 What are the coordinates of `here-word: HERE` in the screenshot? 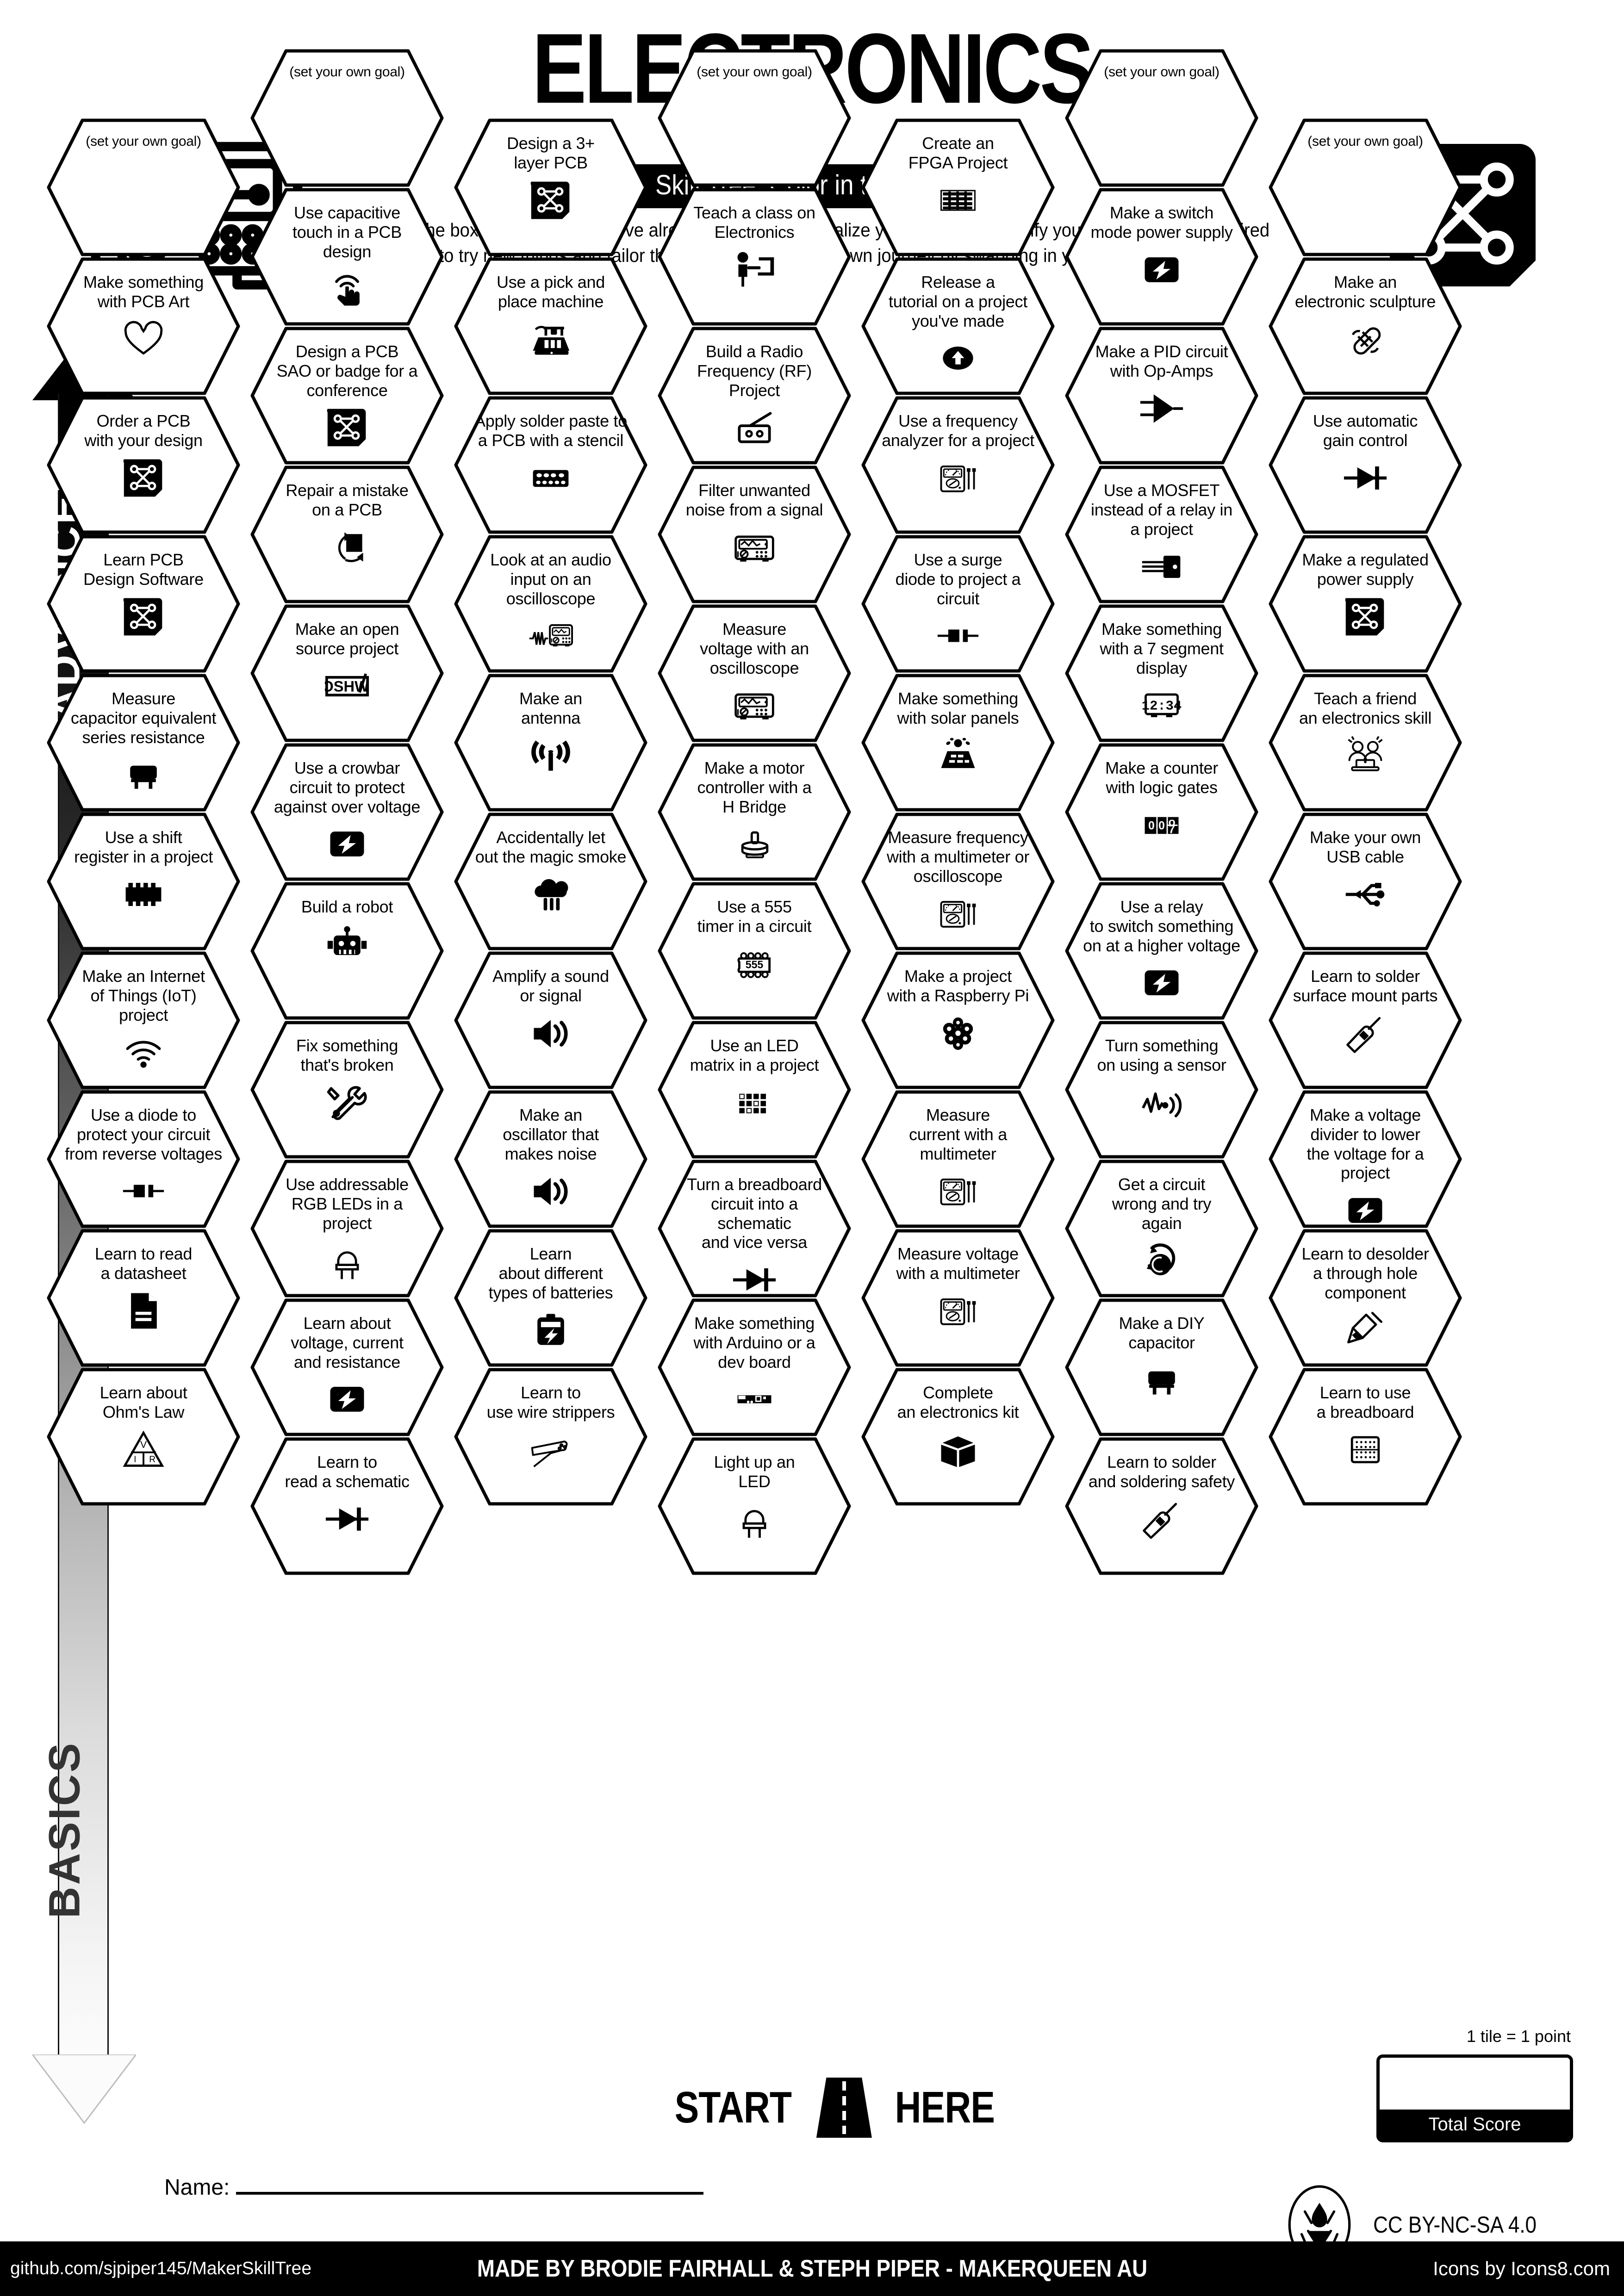 It's located at (945, 2107).